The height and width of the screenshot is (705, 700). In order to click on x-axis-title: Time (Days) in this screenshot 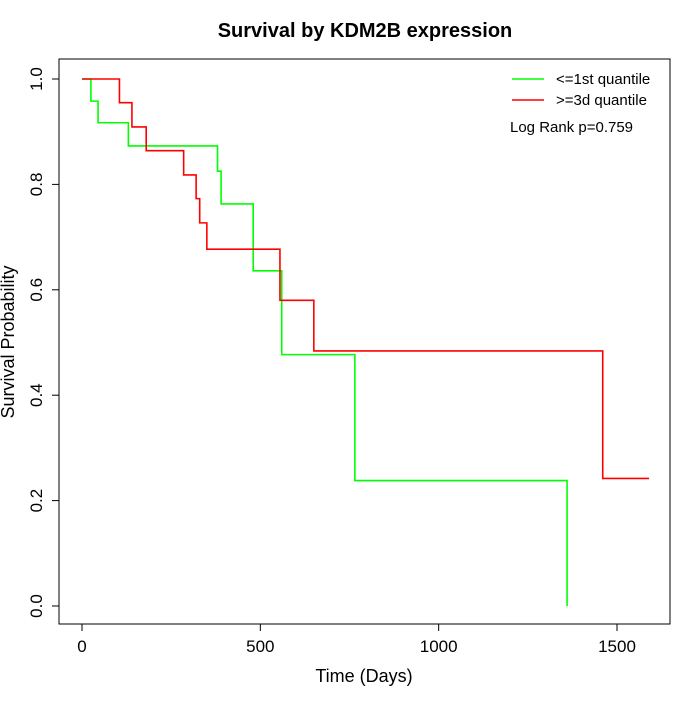, I will do `click(363, 676)`.